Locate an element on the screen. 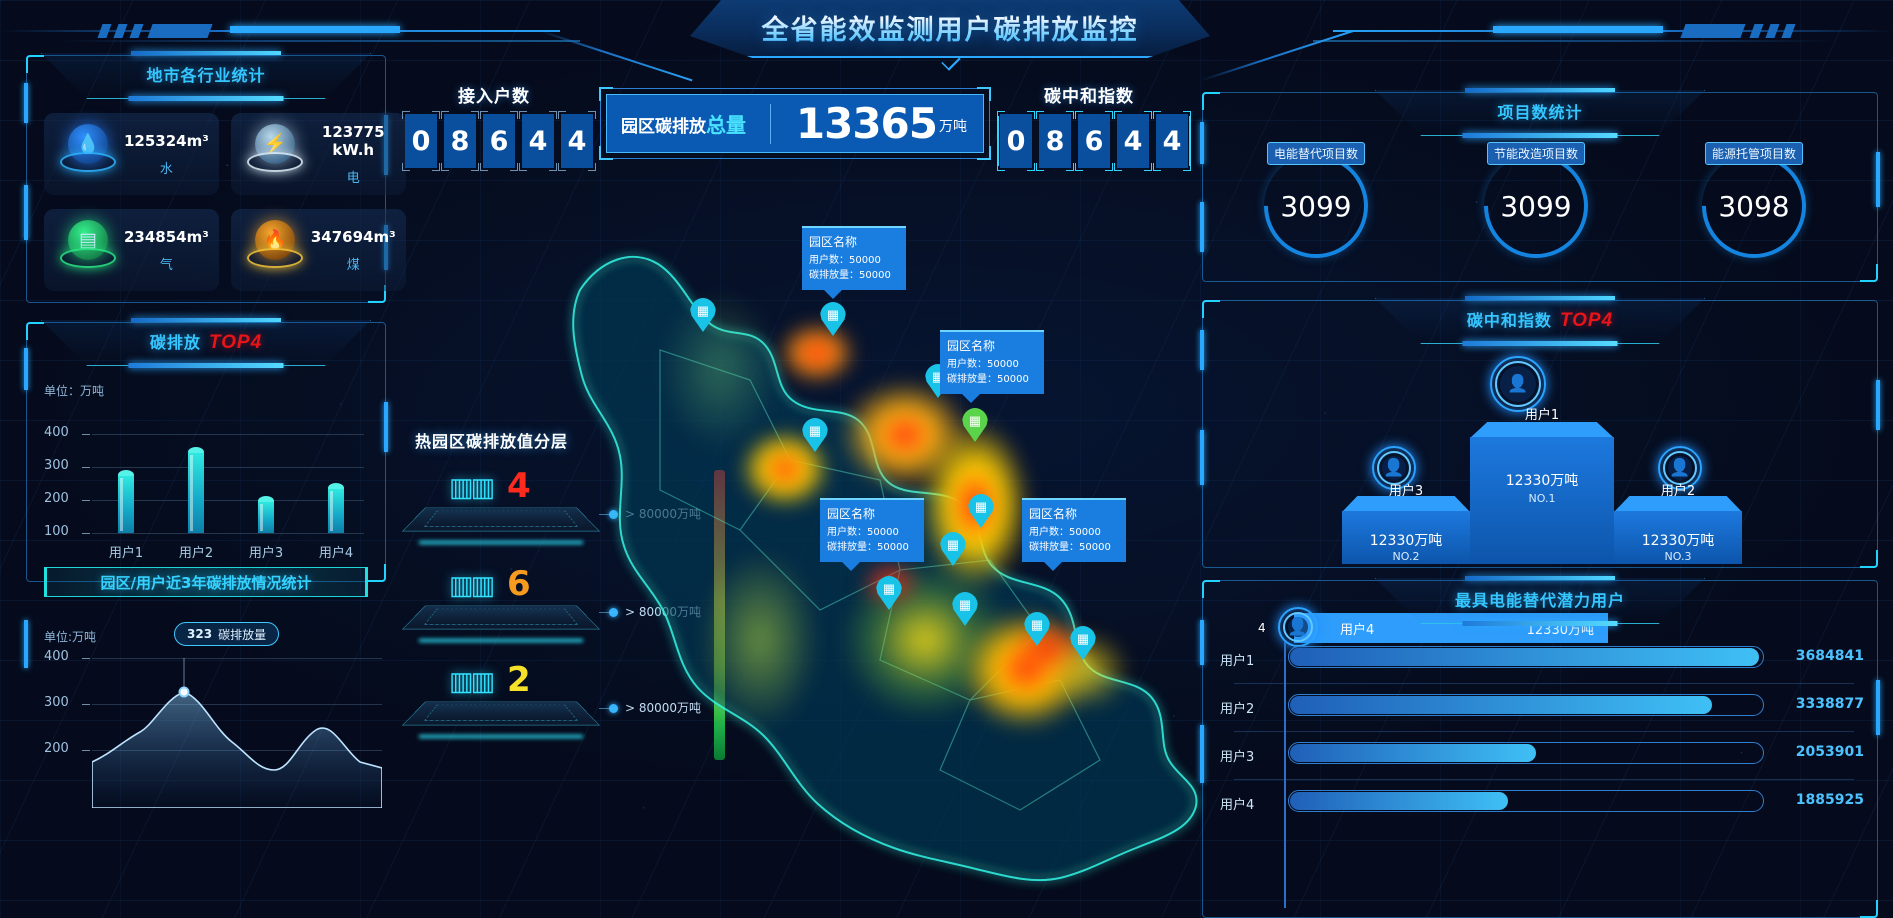 Image resolution: width=1893 pixels, height=918 pixels. page-title: 全省能效监测用户碳排放监控 is located at coordinates (950, 27).